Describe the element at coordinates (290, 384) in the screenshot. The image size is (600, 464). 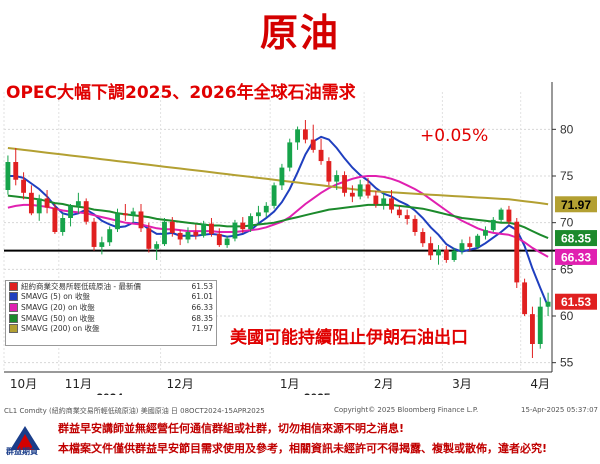
I see `x-tick-label: 1月` at that location.